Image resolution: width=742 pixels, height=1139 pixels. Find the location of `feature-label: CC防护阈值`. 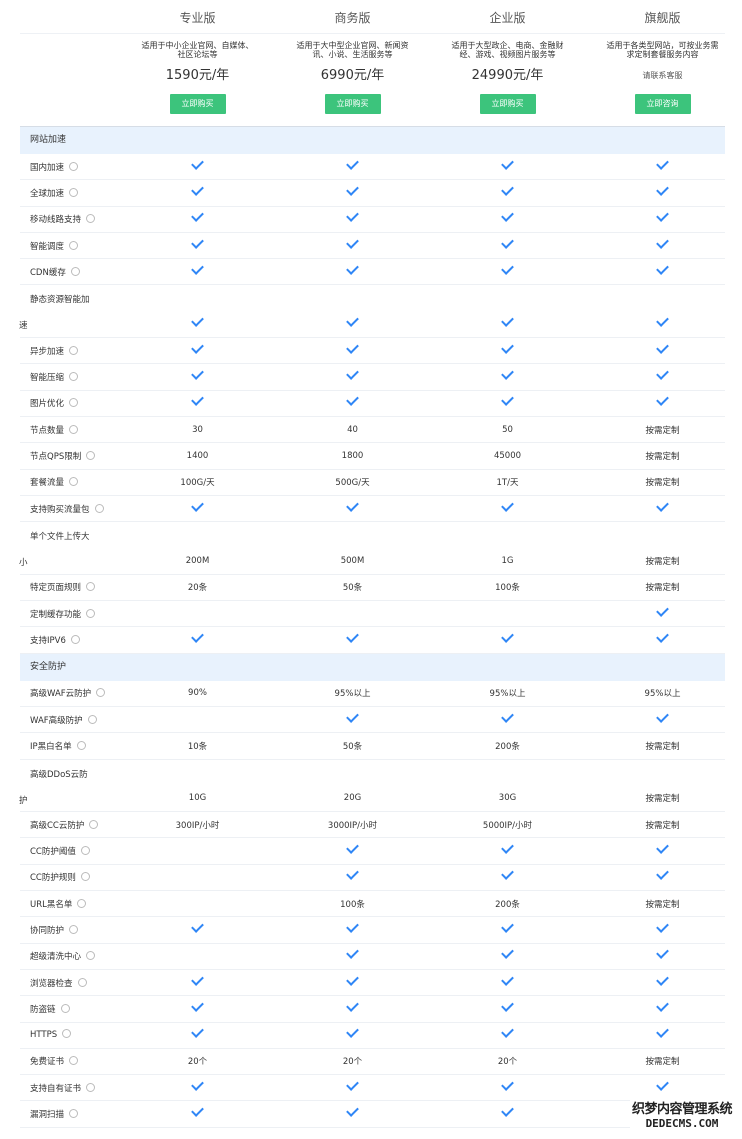

feature-label: CC防护阈值 is located at coordinates (70, 851).